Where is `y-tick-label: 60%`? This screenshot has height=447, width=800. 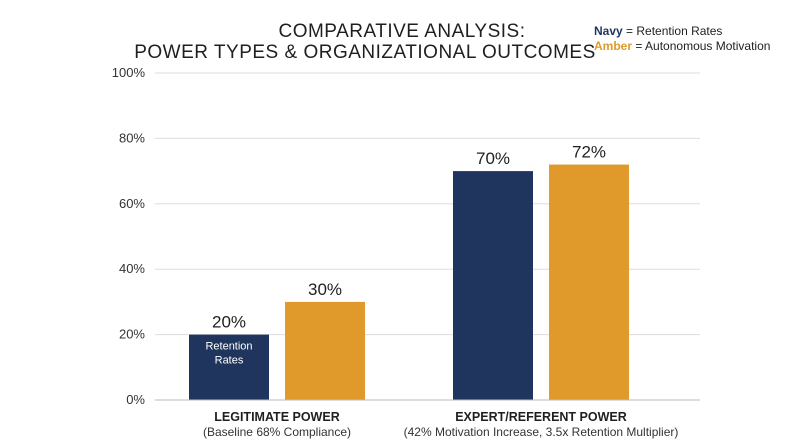 y-tick-label: 60% is located at coordinates (132, 203).